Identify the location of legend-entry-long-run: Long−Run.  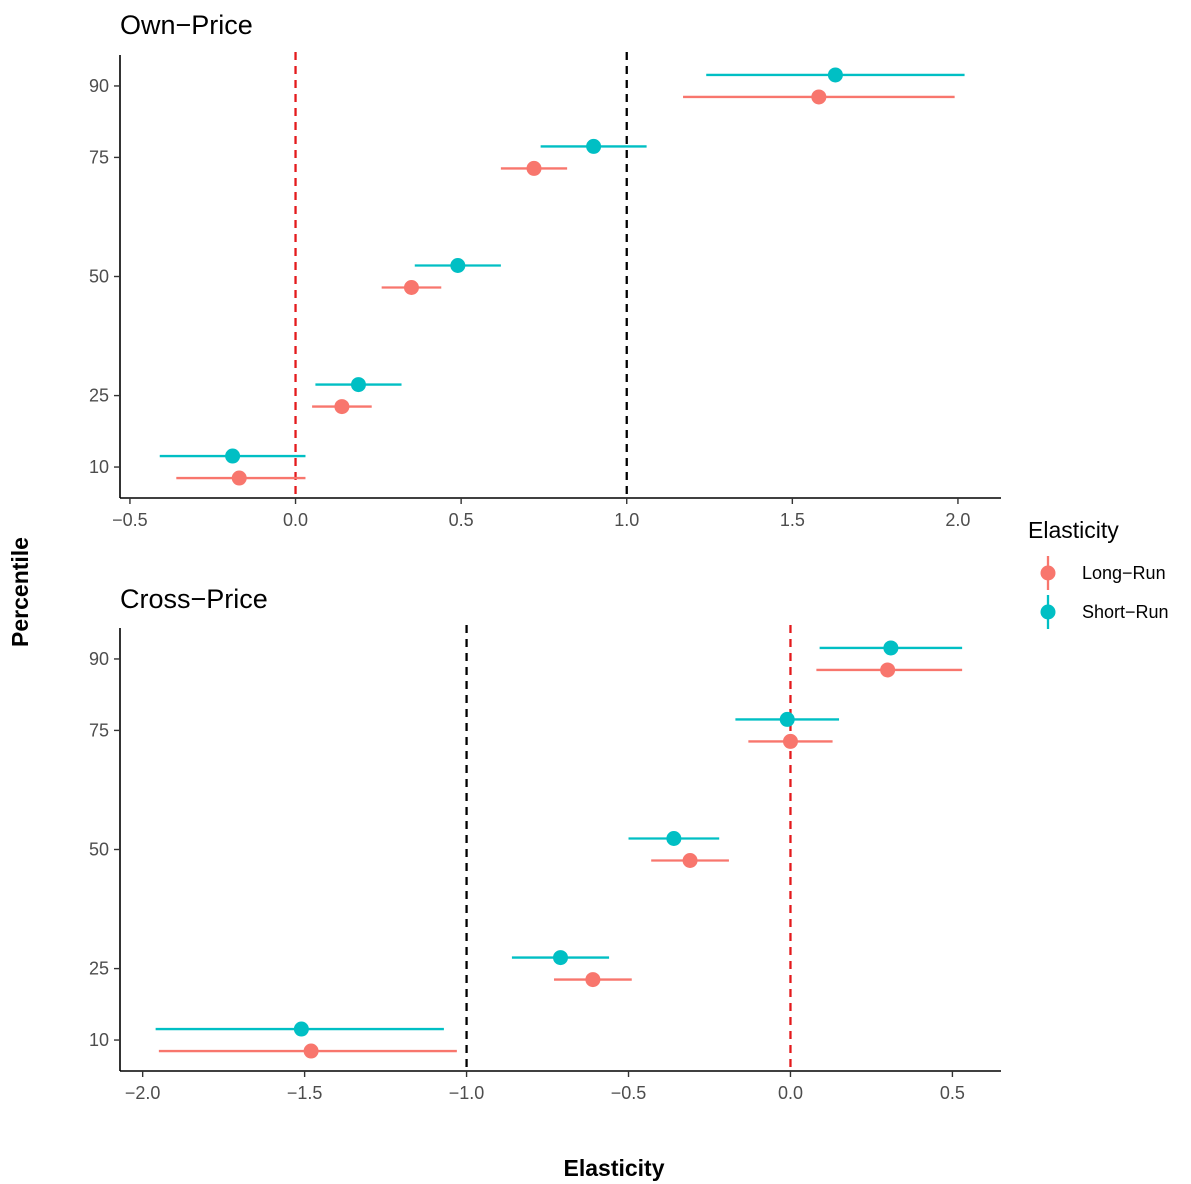
(1103, 573).